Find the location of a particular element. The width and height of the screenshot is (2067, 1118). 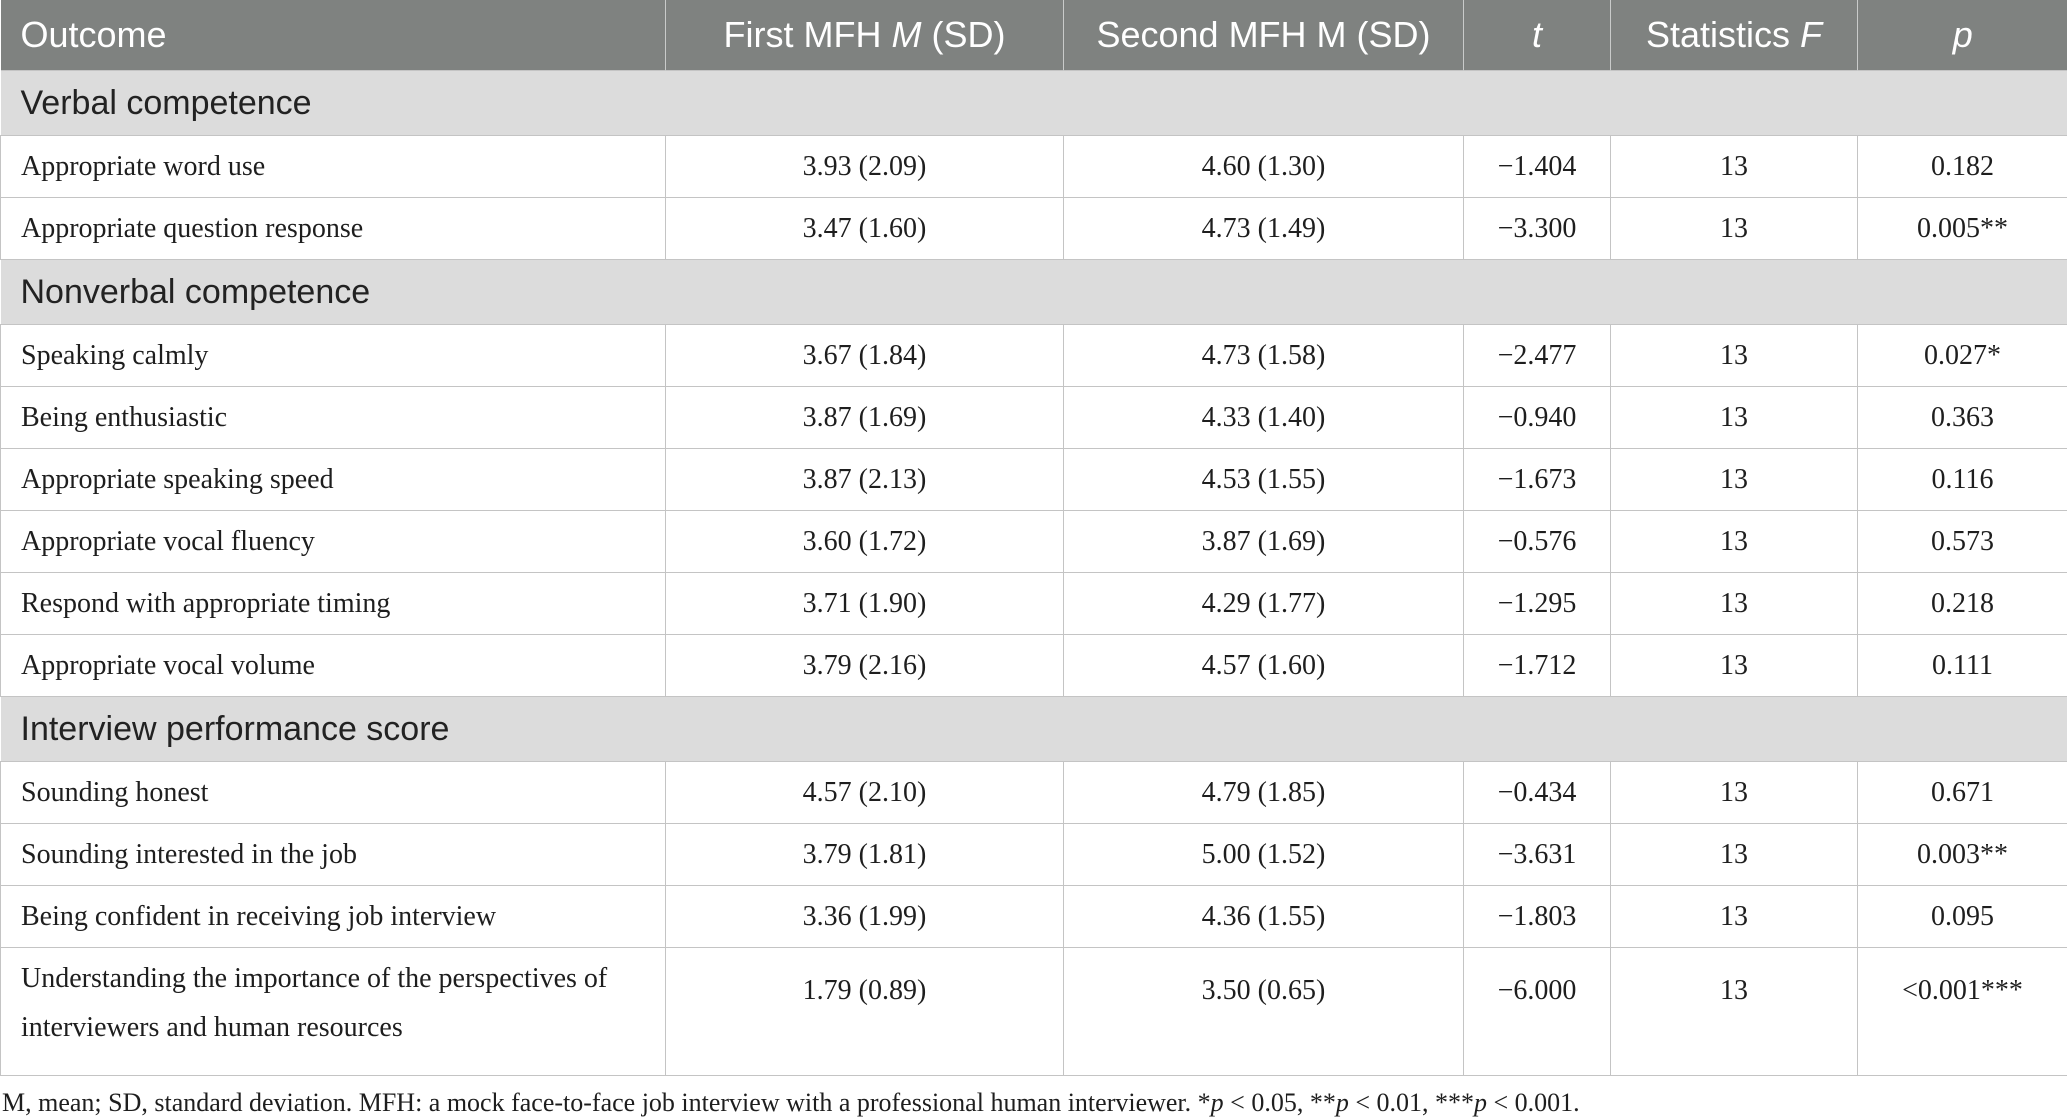

cell-p-value: 0.003** is located at coordinates (1962, 855).